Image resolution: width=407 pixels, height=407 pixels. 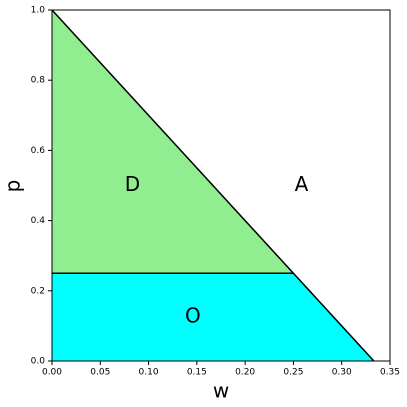 What do you see at coordinates (38, 151) in the screenshot?
I see `y-tick-label: 0.6` at bounding box center [38, 151].